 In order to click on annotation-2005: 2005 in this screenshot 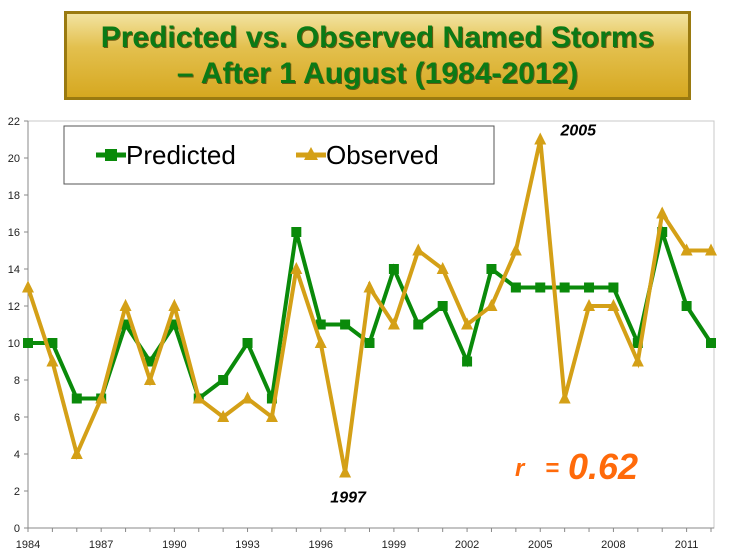, I will do `click(578, 131)`.